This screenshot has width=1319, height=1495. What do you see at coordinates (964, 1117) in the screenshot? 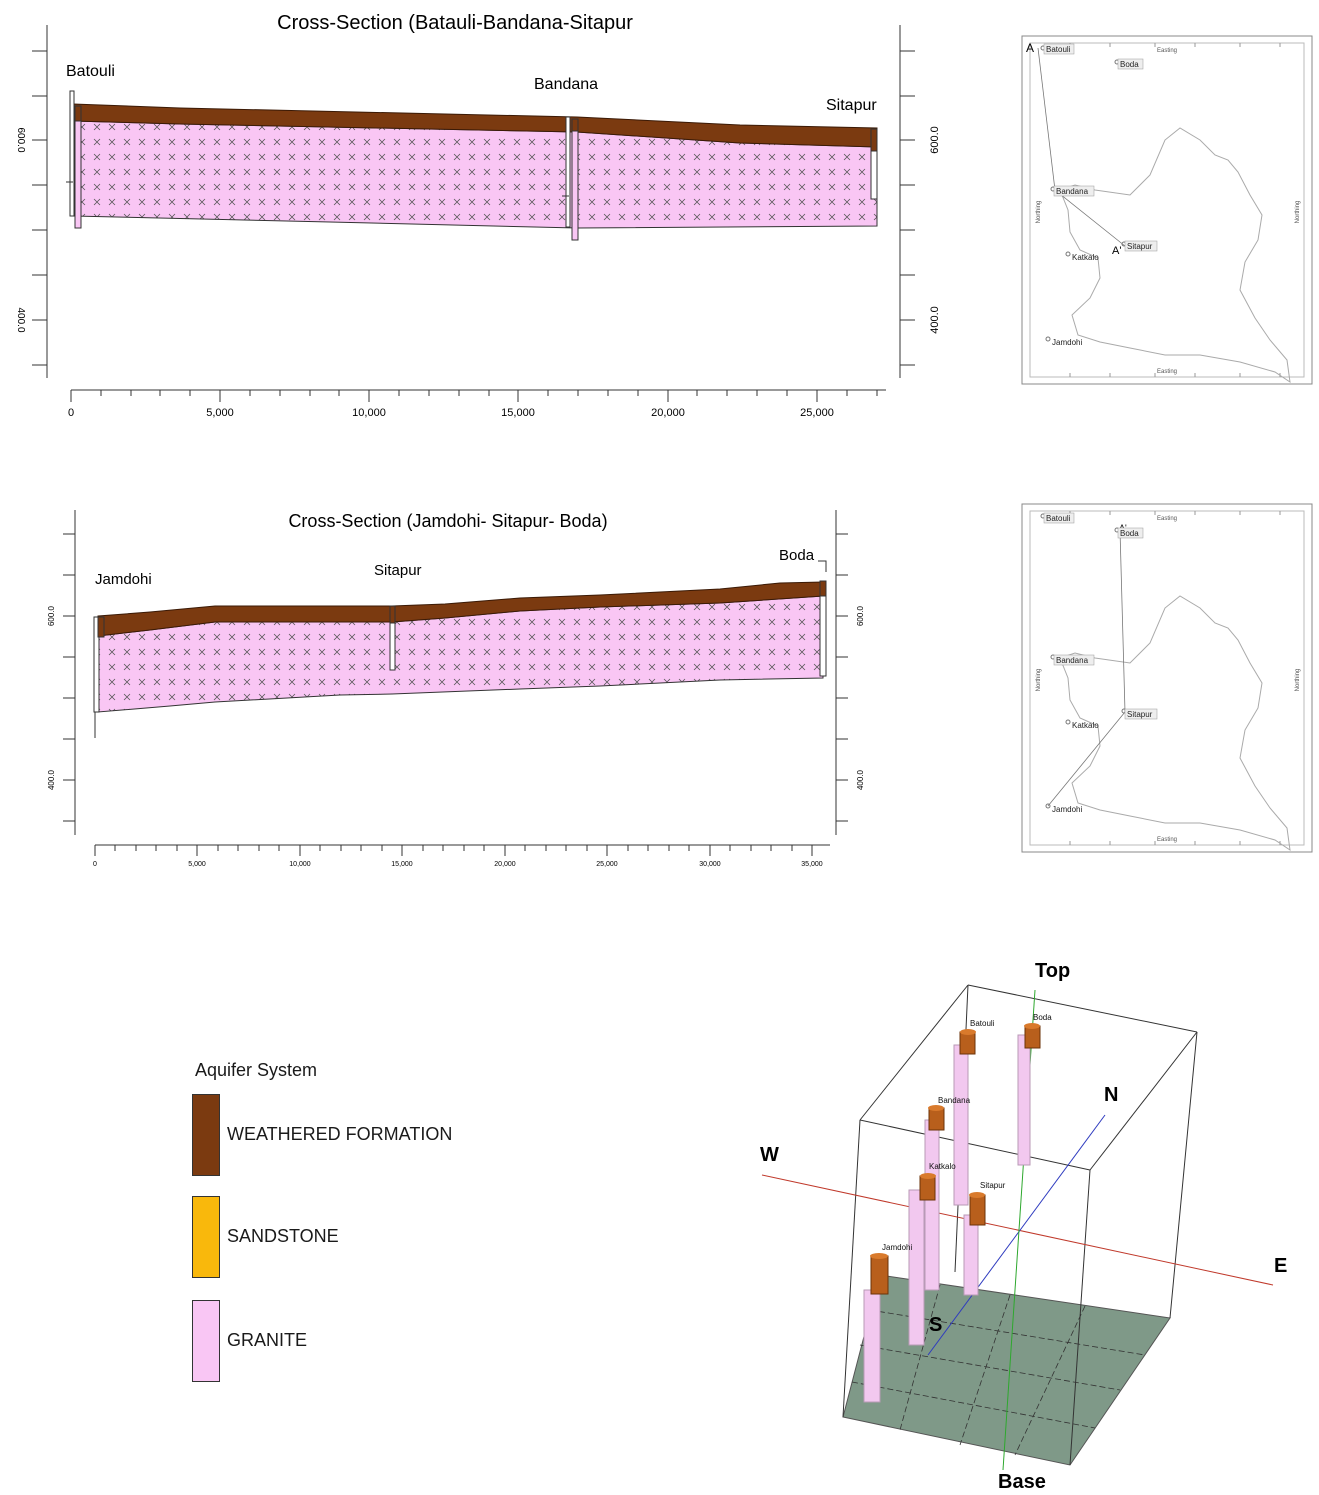
I see `well-cylinder-batouli` at bounding box center [964, 1117].